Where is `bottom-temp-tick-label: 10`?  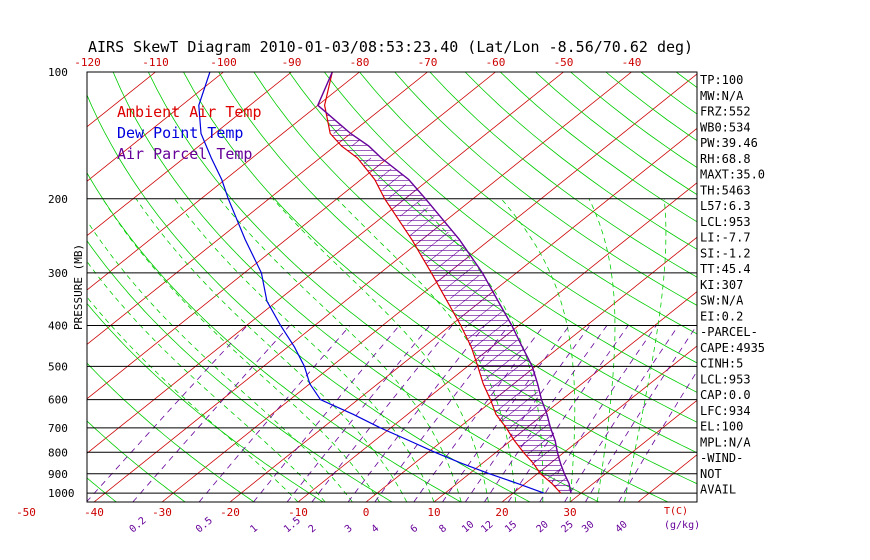 bottom-temp-tick-label: 10 is located at coordinates (433, 512).